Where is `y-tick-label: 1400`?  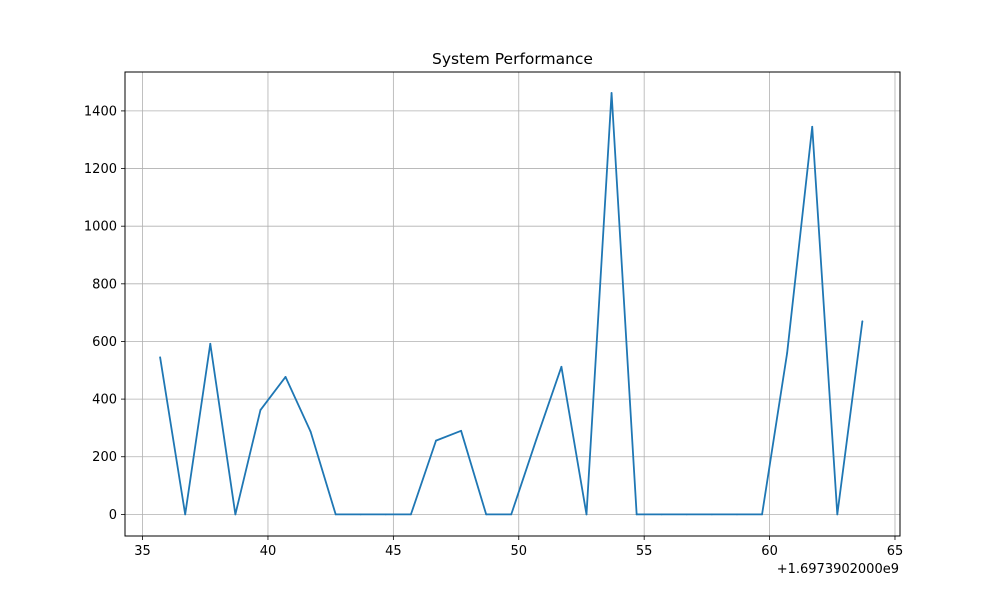
y-tick-label: 1400 is located at coordinates (100, 111).